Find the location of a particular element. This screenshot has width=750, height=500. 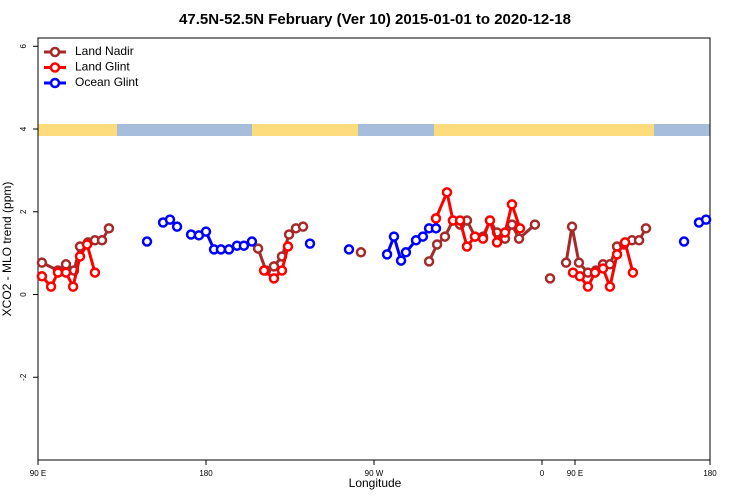

series-line is located at coordinates (344, 246).